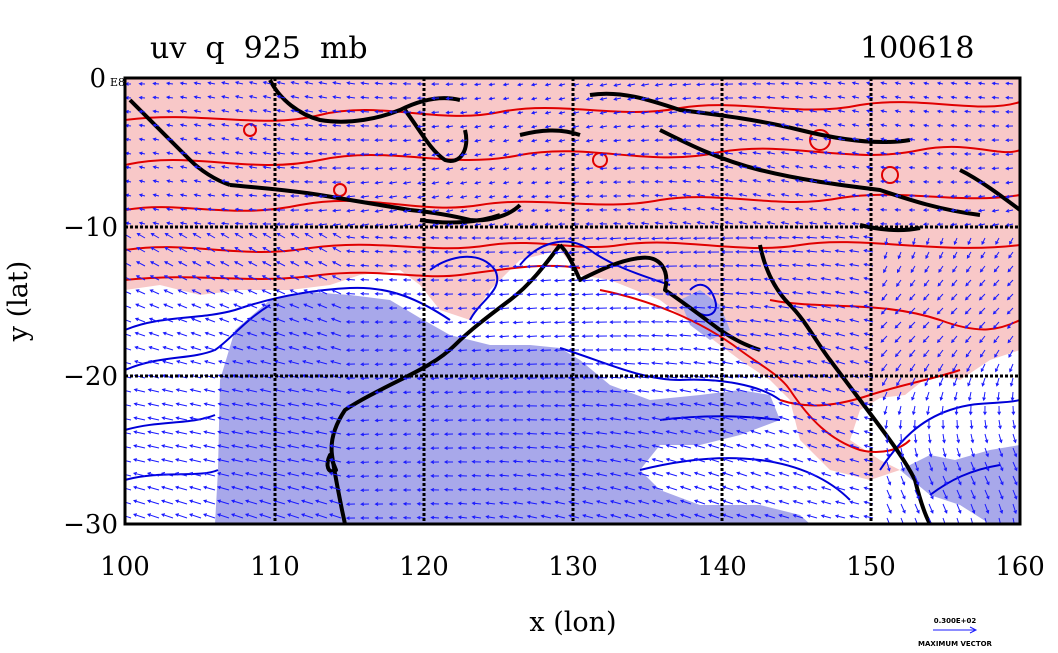 This screenshot has width=1058, height=653. I want to click on x-tick-label: 140, so click(722, 567).